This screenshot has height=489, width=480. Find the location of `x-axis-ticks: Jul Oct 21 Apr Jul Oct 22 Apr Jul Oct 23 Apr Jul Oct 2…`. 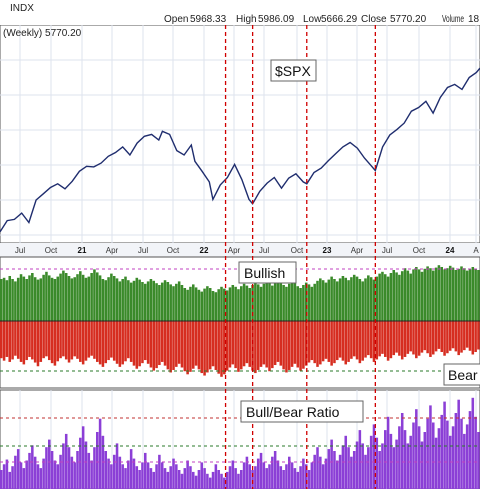

x-axis-ticks: Jul Oct 21 Apr Jul Oct 22 Apr Jul Oct 23 Apr Jul Oct 2… is located at coordinates (247, 250).